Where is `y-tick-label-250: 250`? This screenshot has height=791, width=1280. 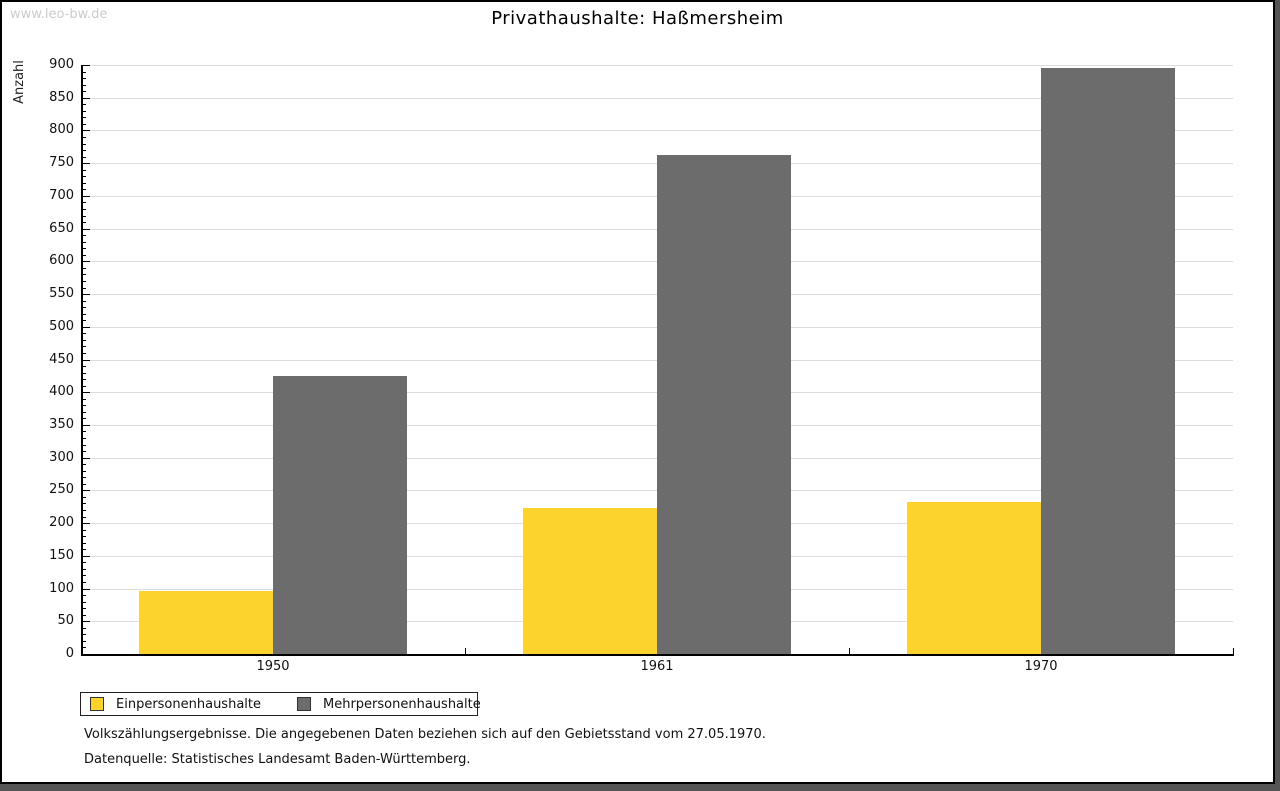
y-tick-label-250: 250 is located at coordinates (61, 490).